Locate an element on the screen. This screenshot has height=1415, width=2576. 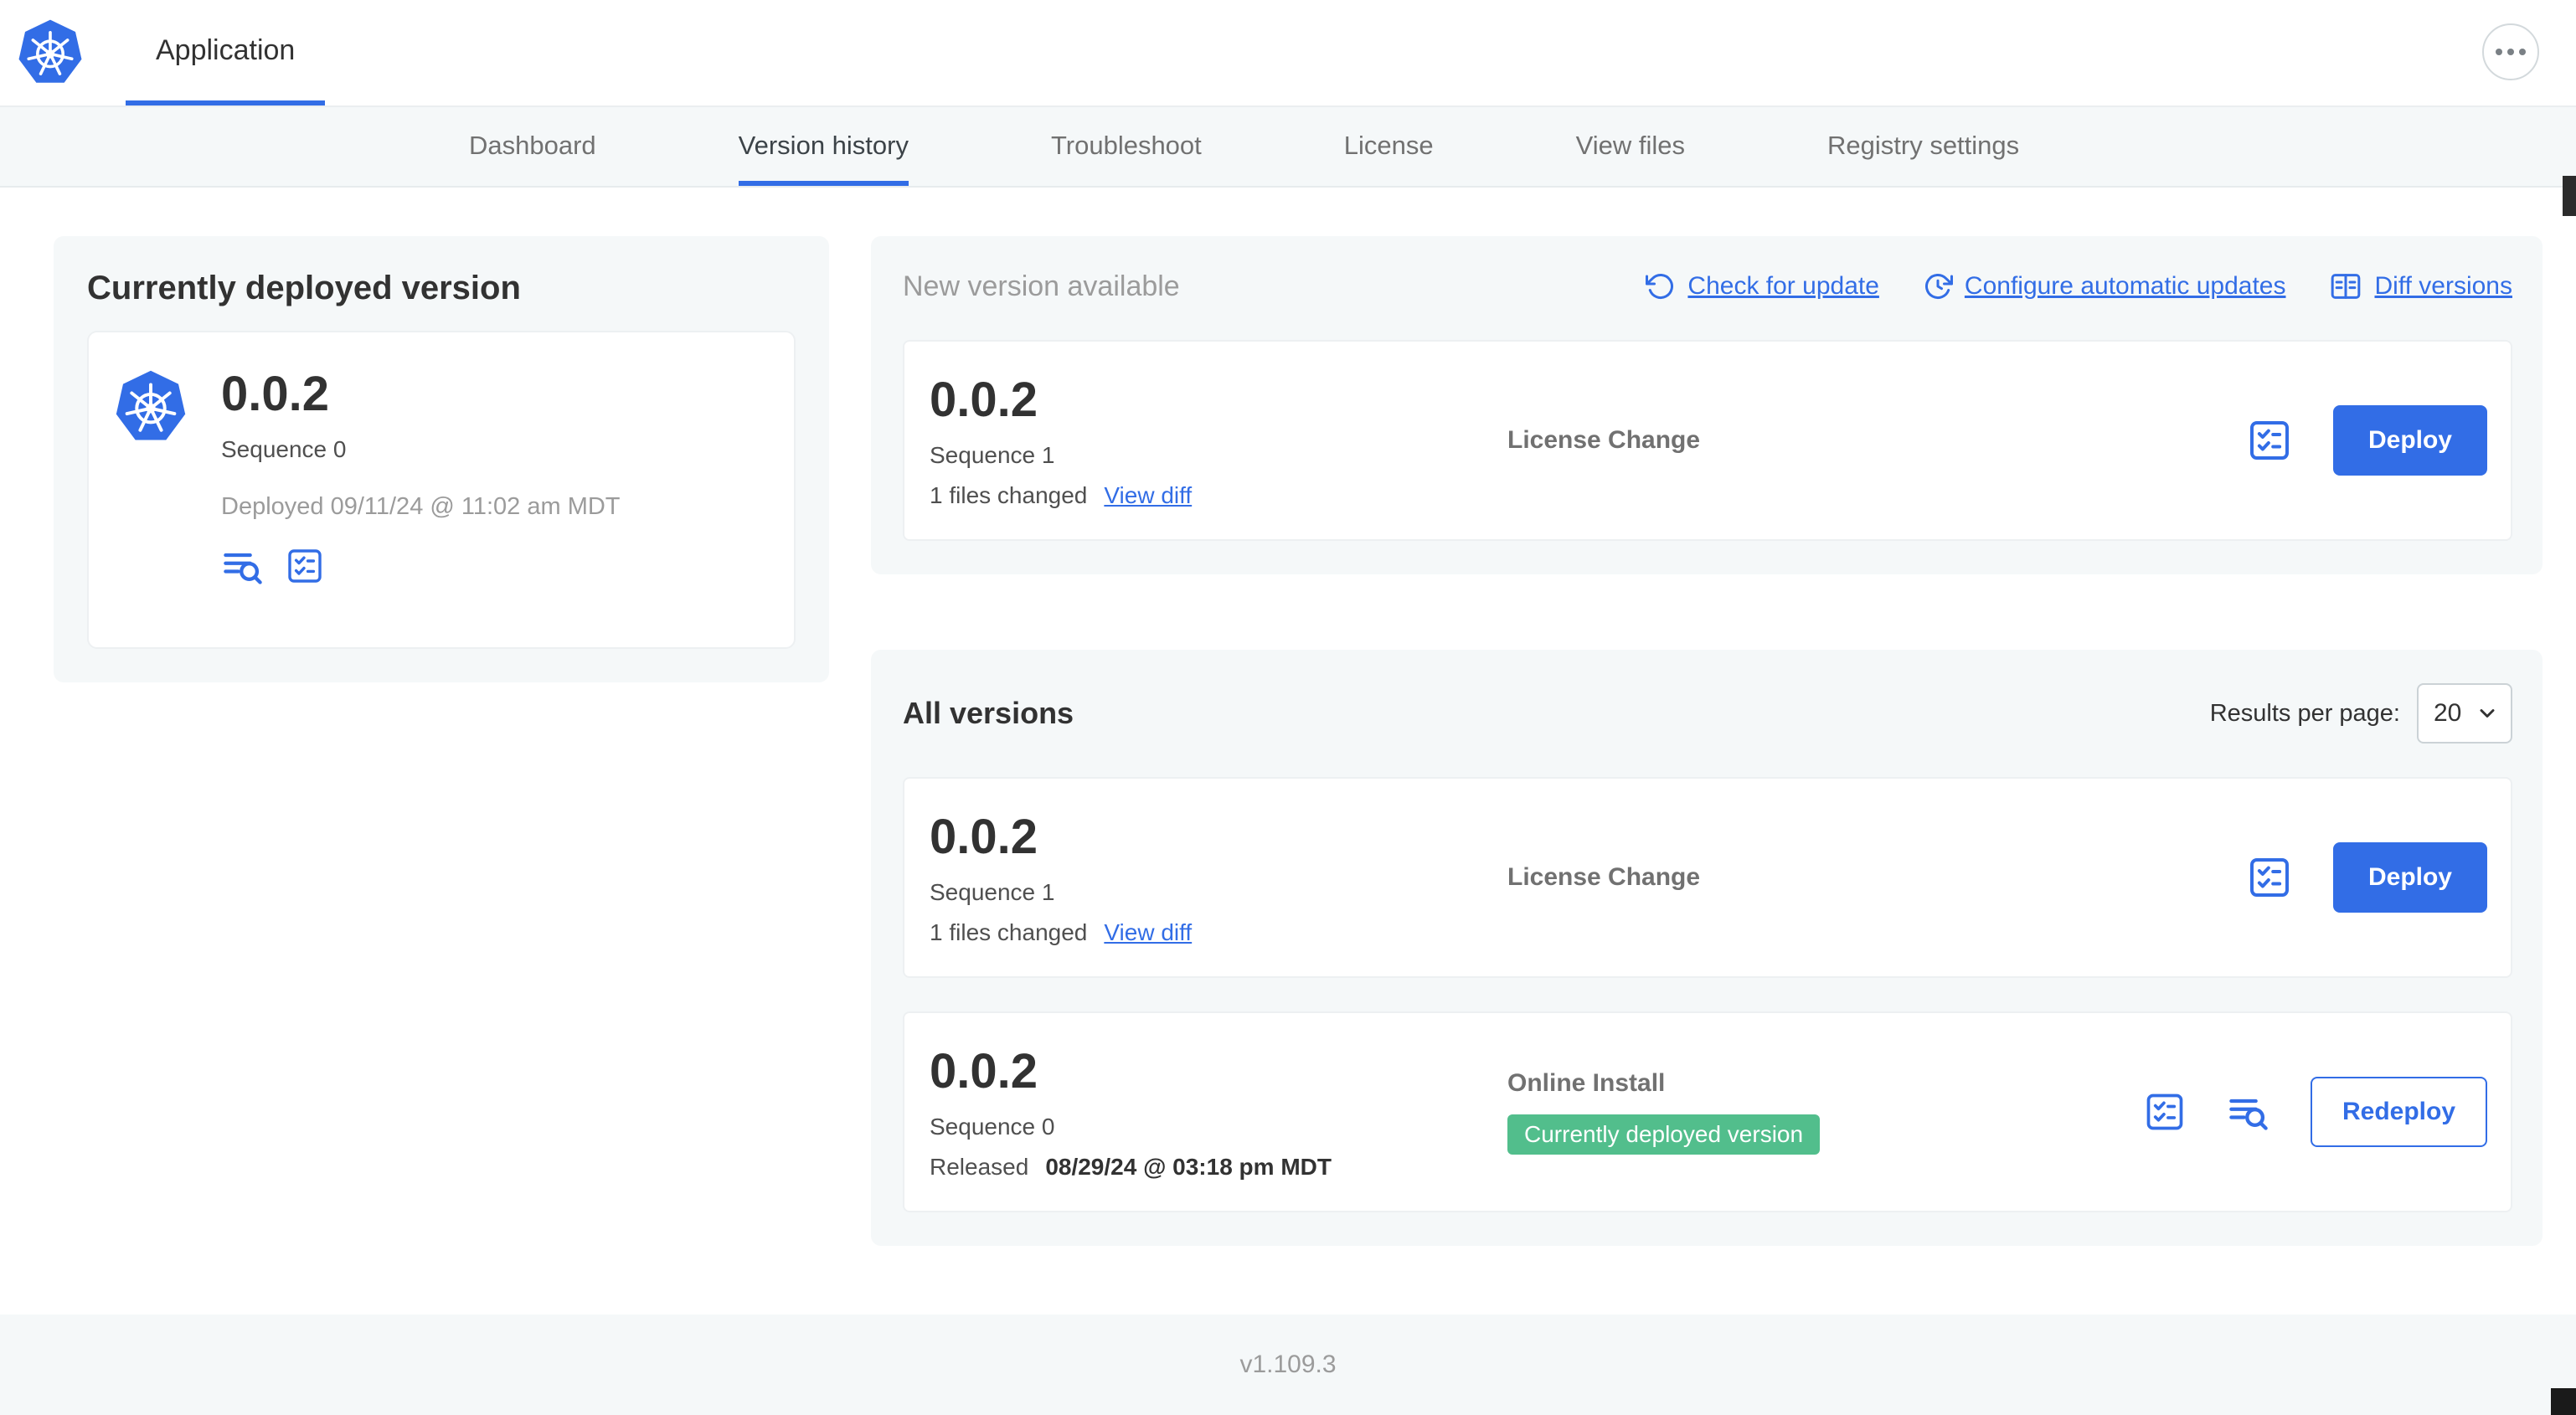
new-version-title: New version available is located at coordinates (1041, 286).